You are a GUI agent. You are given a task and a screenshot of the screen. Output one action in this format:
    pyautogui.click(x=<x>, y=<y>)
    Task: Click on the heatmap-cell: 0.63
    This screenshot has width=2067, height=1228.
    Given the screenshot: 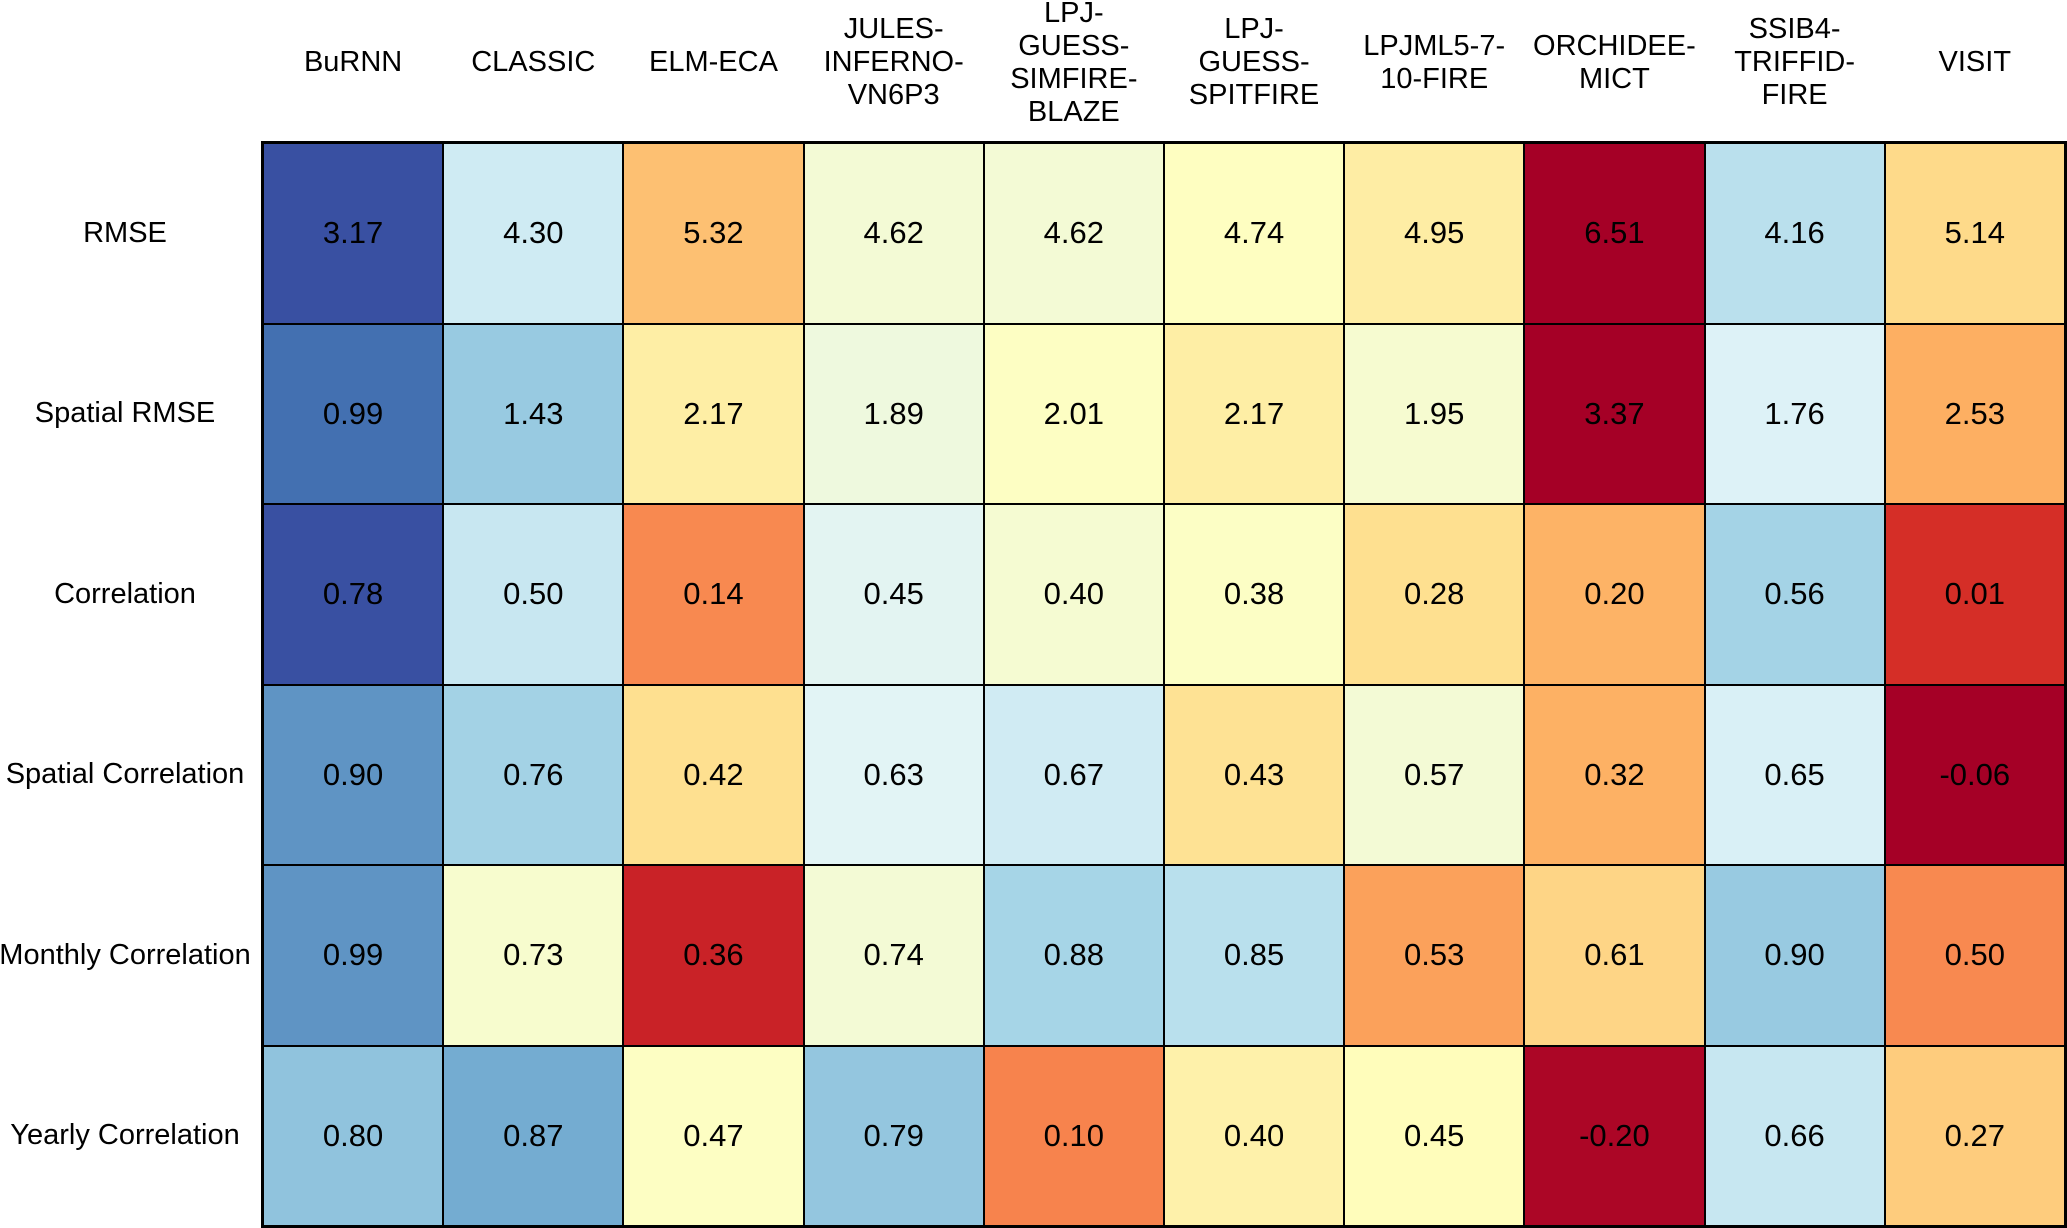 What is the action you would take?
    pyautogui.click(x=893, y=774)
    